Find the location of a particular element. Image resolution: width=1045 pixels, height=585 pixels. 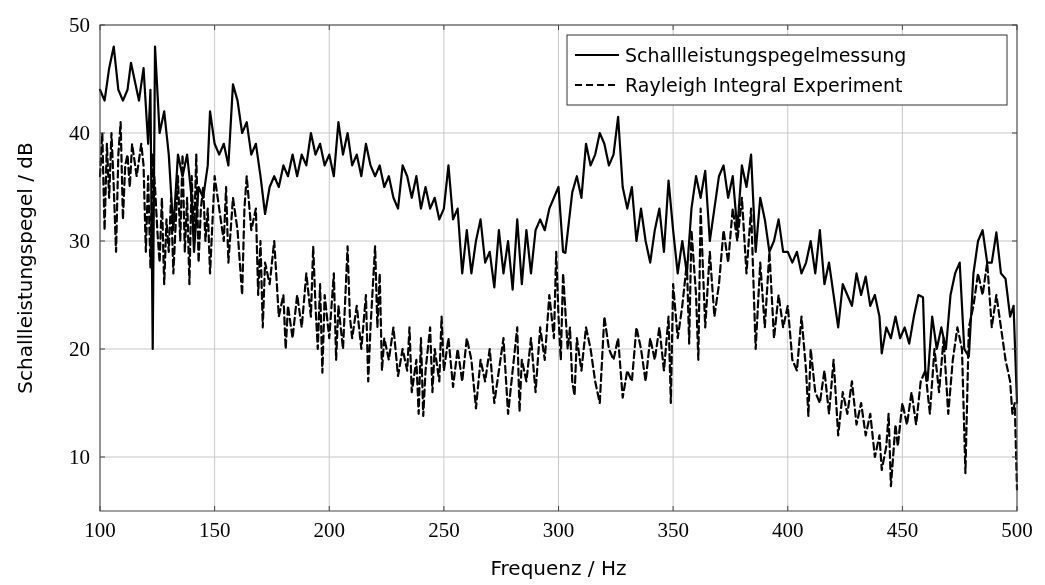

y-tick-label: 10 is located at coordinates (79, 457).